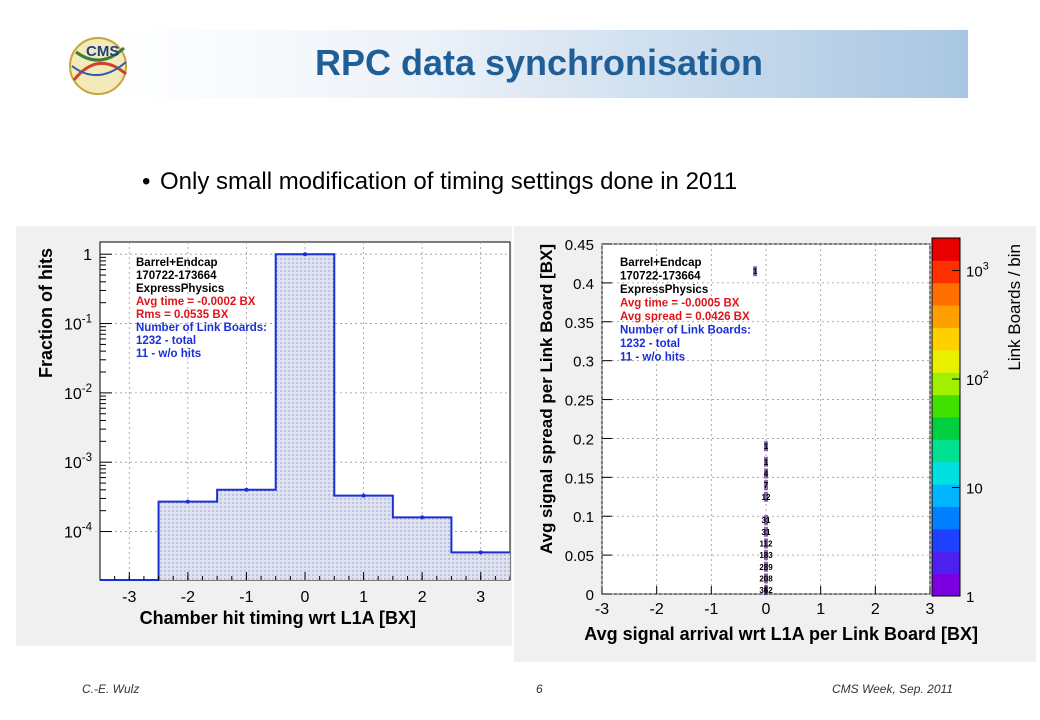 This screenshot has width=1040, height=720. What do you see at coordinates (278, 618) in the screenshot?
I see `x-axis-label: Chamber hit timing wrt L1A [BX]` at bounding box center [278, 618].